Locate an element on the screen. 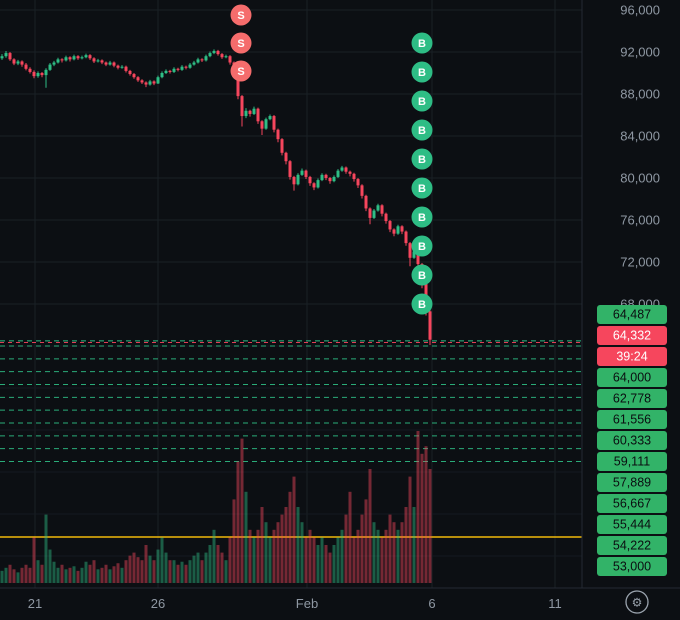  price-tag-green: 60,333 is located at coordinates (632, 440).